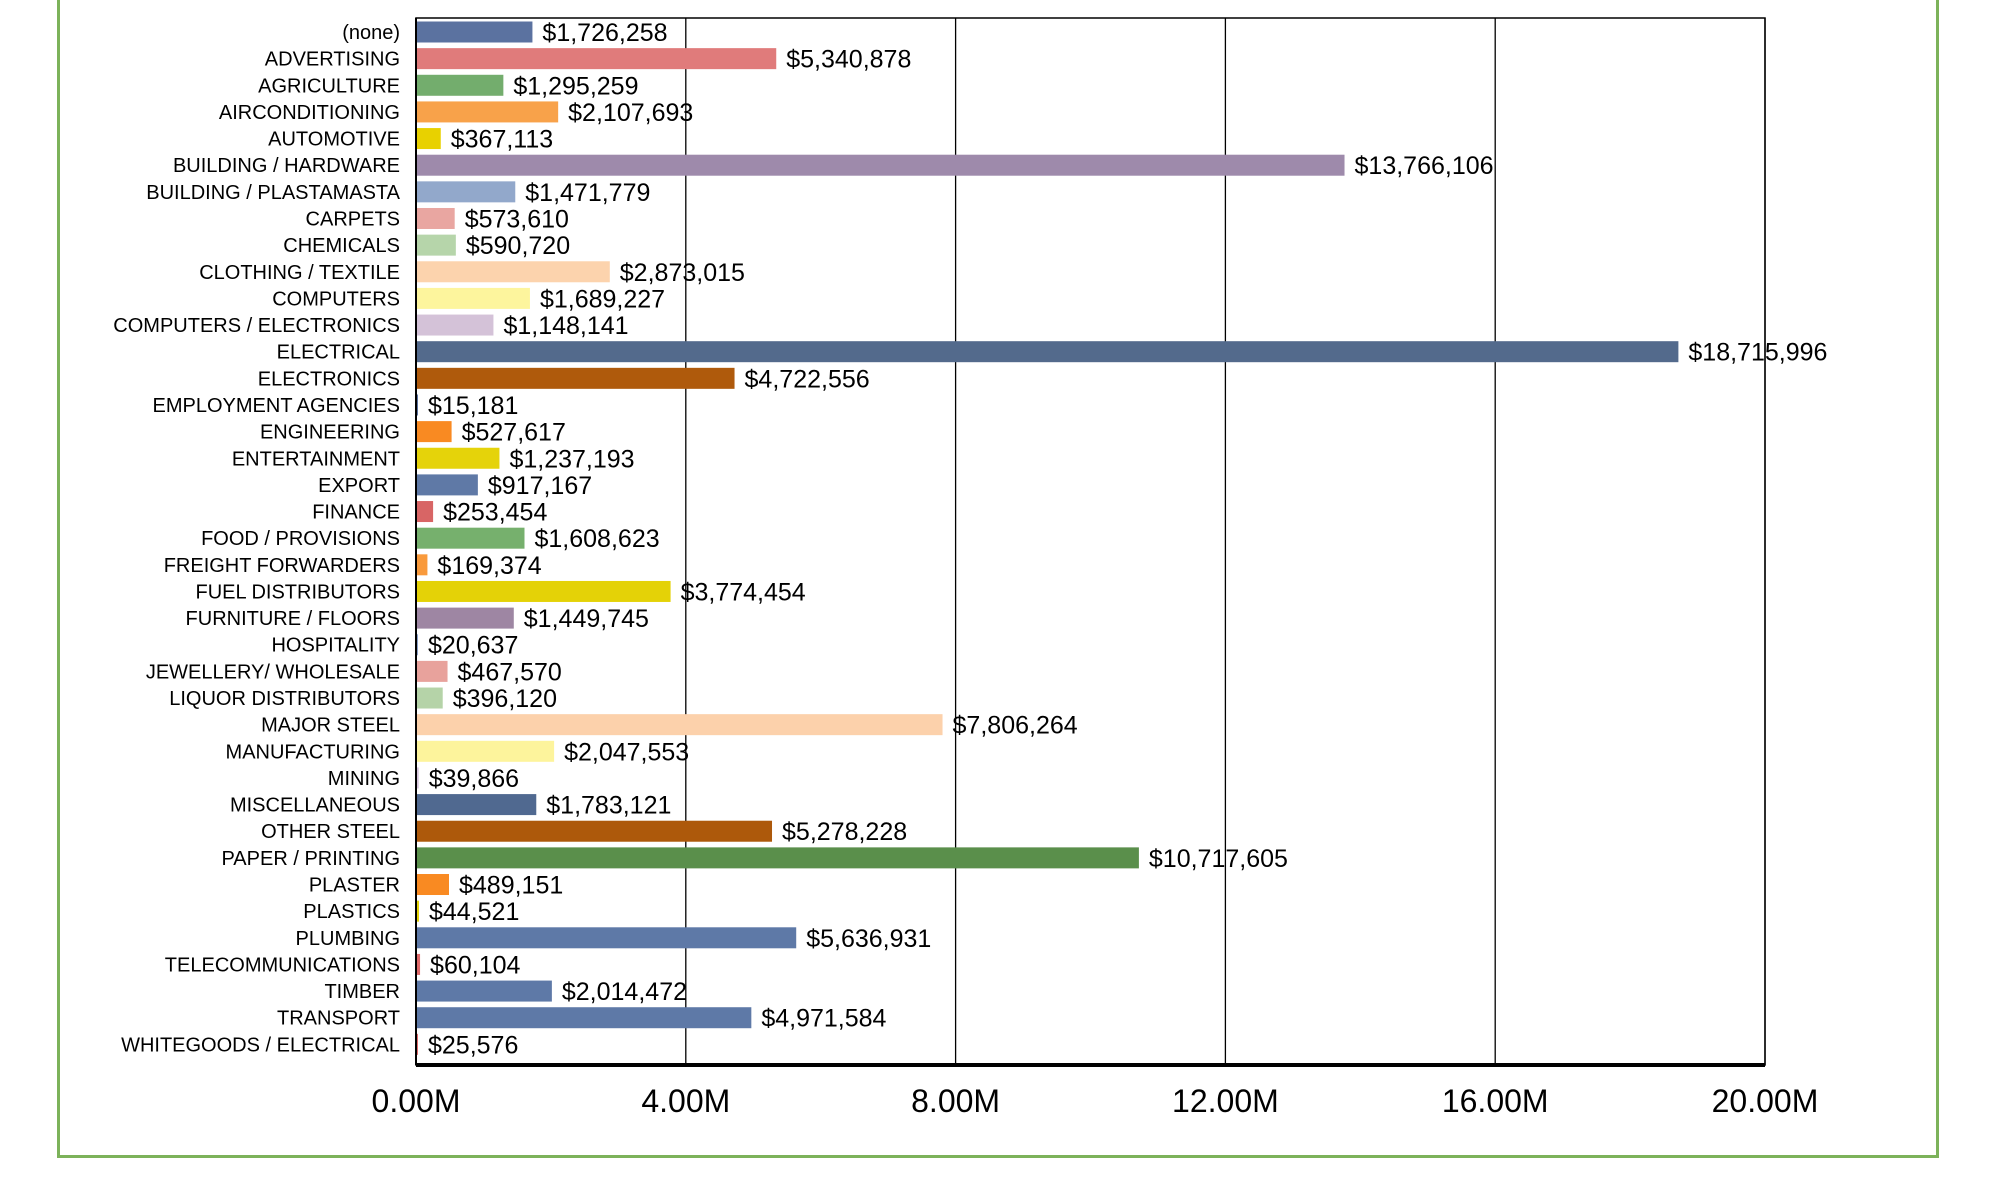 This screenshot has width=2000, height=1200. I want to click on value-label: $2,014,472, so click(624, 992).